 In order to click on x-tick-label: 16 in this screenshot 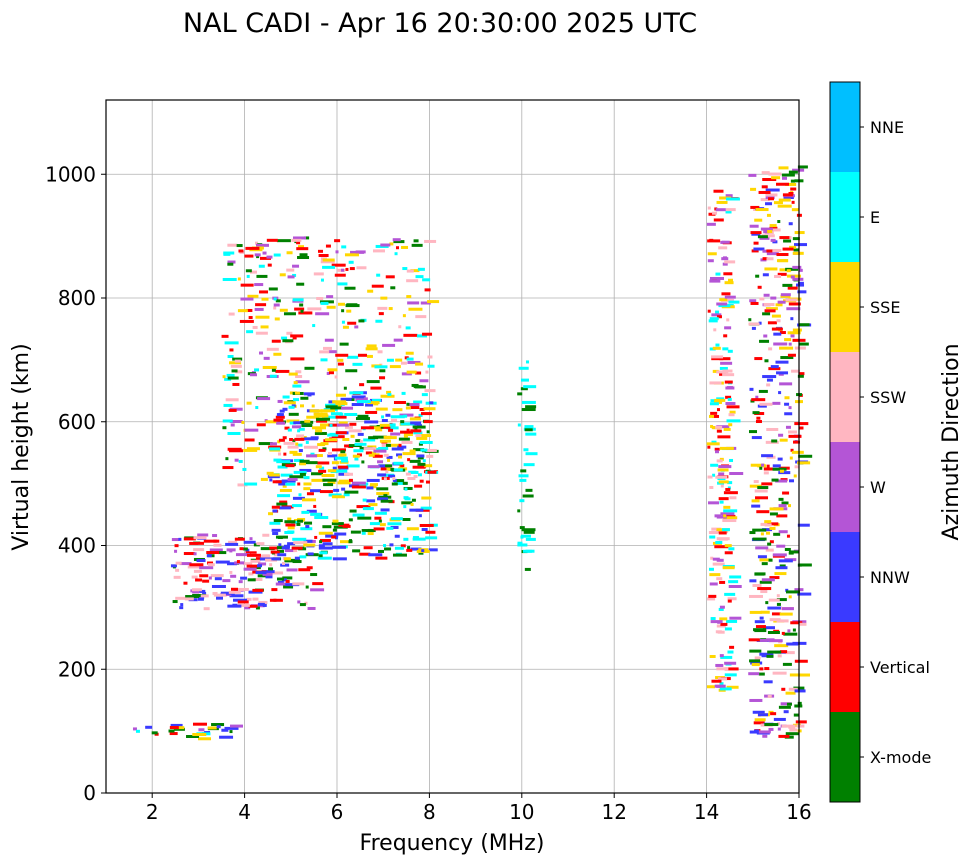, I will do `click(798, 812)`.